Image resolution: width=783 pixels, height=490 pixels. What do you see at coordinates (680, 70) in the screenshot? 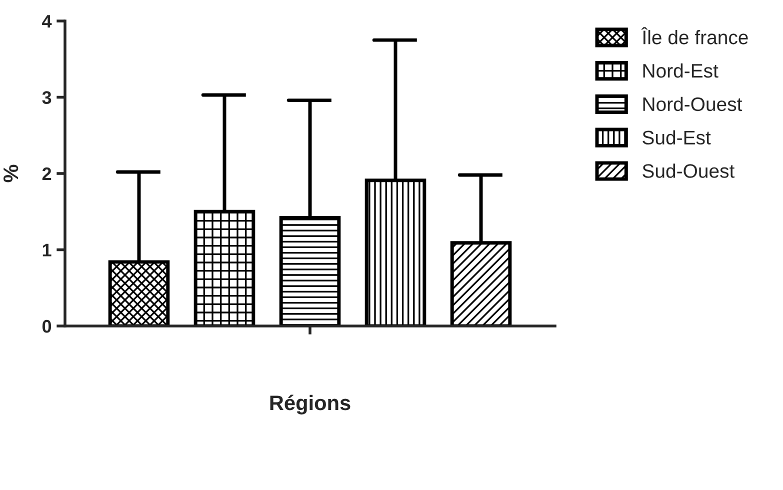
I see `legend-label: Nord-Est` at bounding box center [680, 70].